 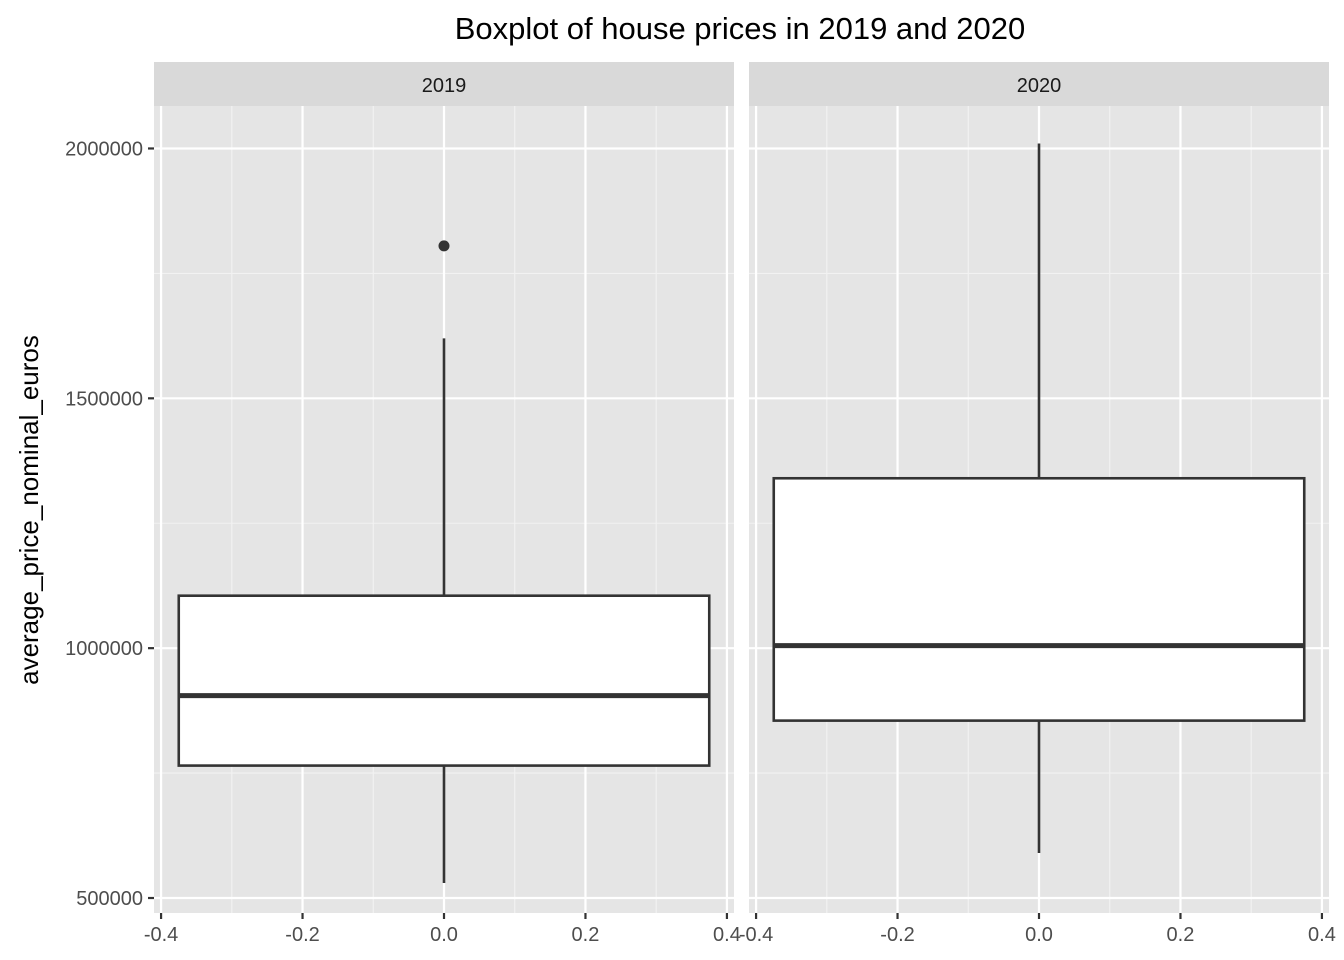 What do you see at coordinates (104, 149) in the screenshot?
I see `y-tick-label: 2000000` at bounding box center [104, 149].